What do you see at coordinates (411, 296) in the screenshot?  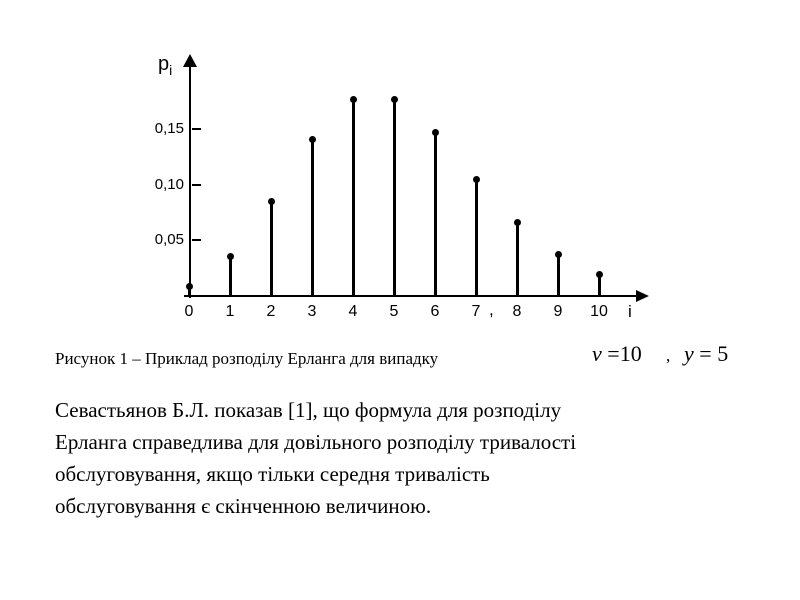 I see `x-axis-line` at bounding box center [411, 296].